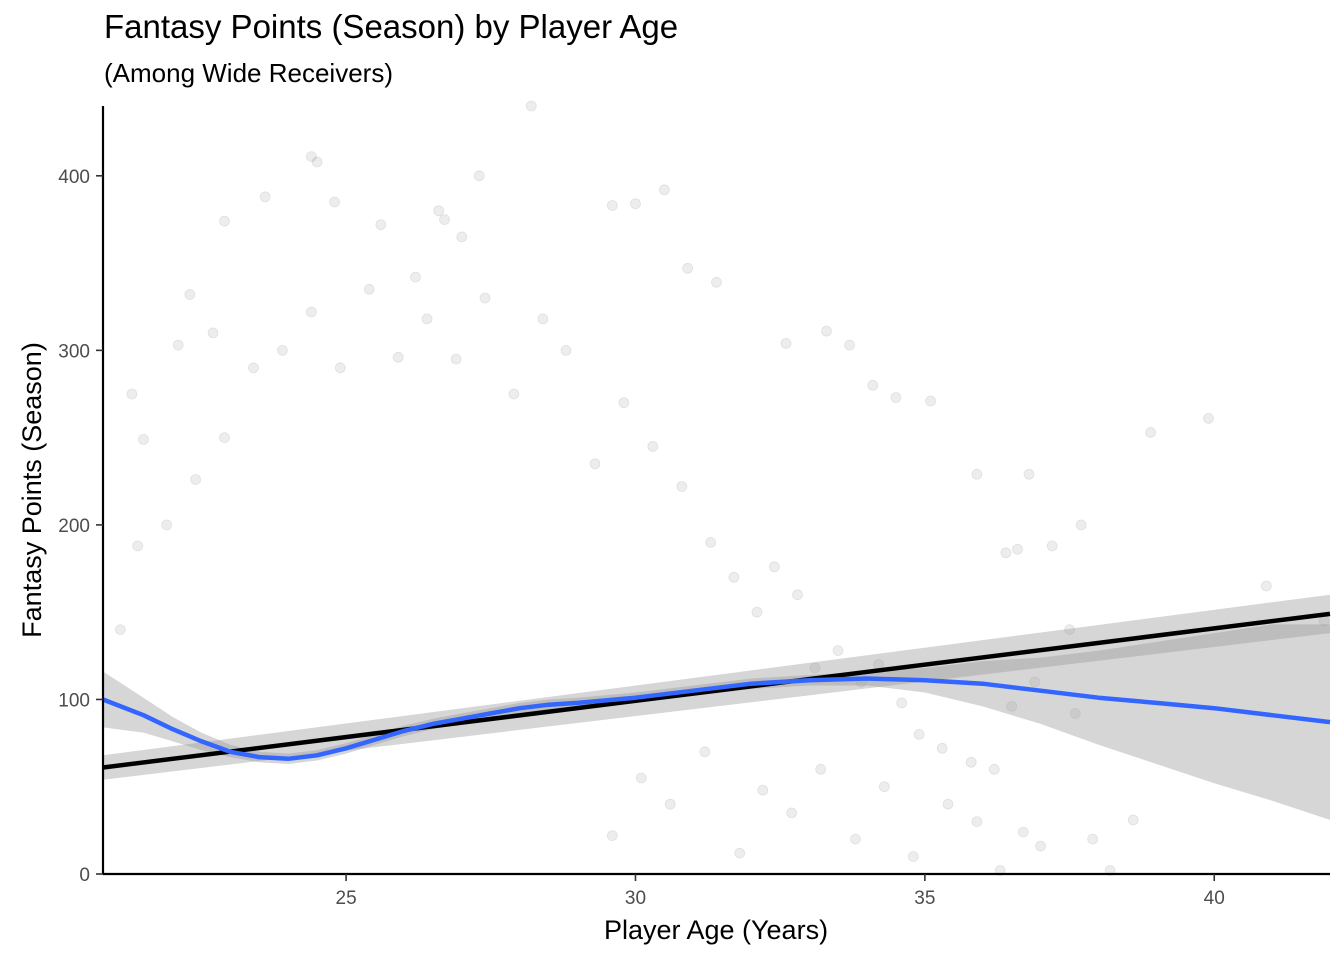 The image size is (1344, 960). Describe the element at coordinates (84, 875) in the screenshot. I see `y-tick-label: 0` at that location.